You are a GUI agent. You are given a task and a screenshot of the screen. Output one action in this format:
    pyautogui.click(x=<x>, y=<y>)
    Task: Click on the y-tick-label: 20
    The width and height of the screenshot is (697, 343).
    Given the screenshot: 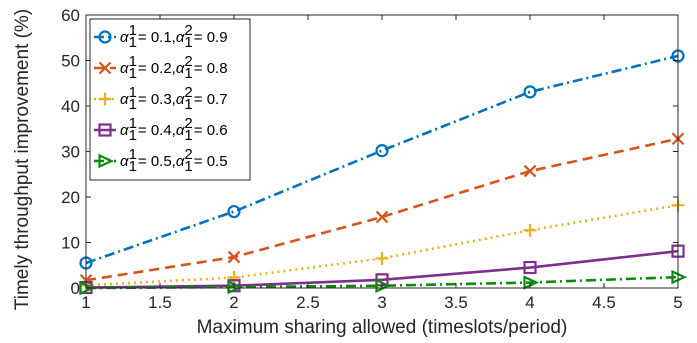 What is the action you would take?
    pyautogui.click(x=70, y=197)
    